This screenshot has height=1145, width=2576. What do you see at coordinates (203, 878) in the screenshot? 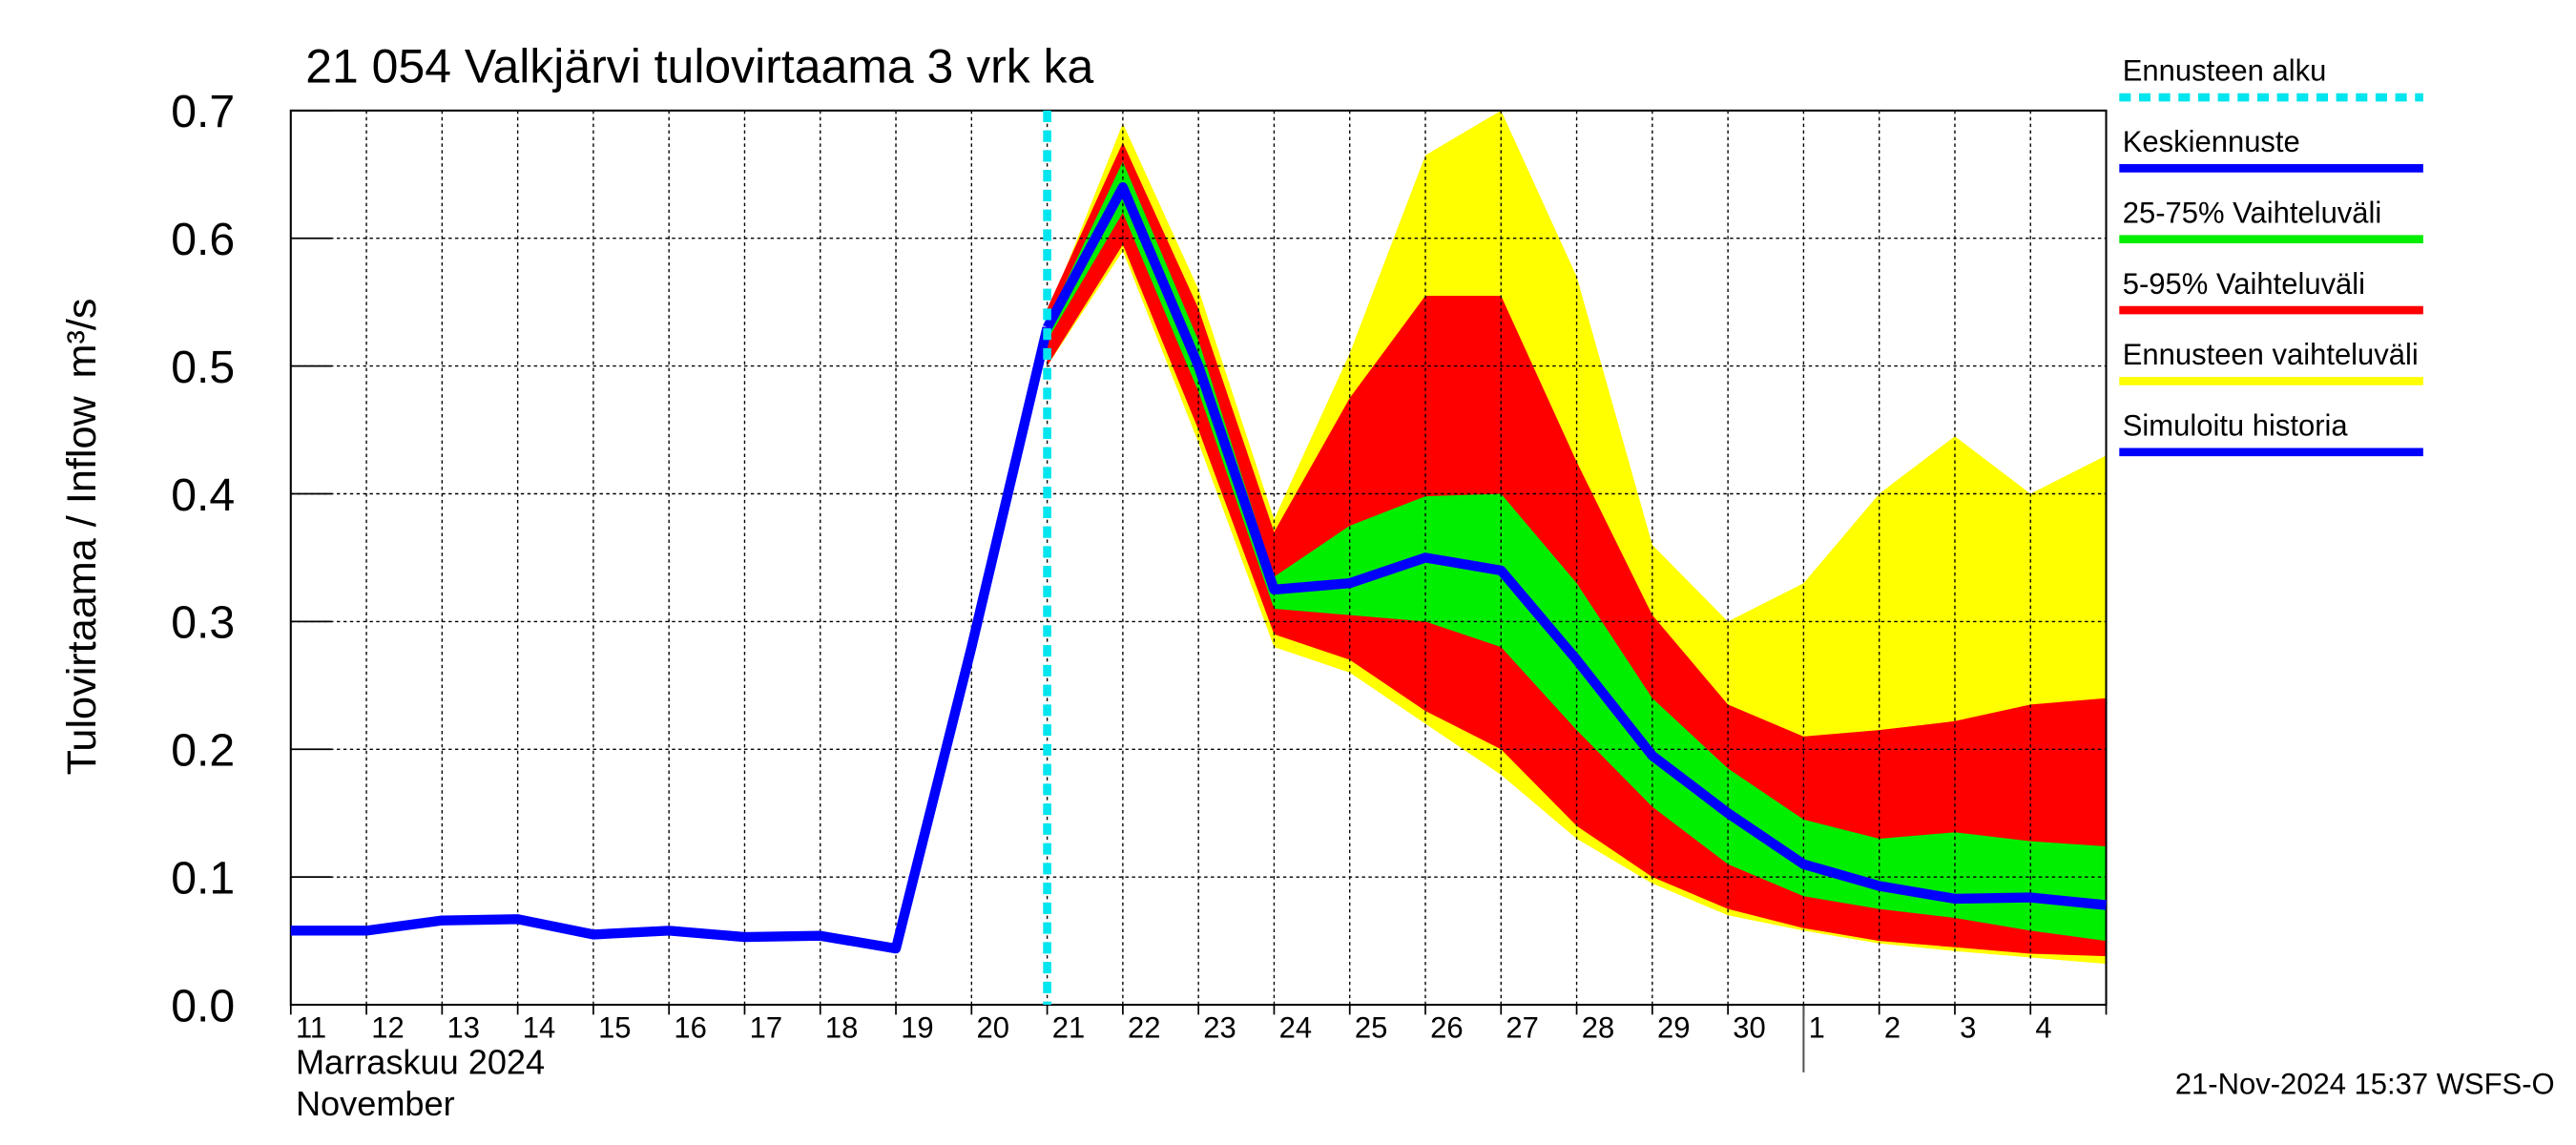
I see `y-tick-label: 0.1` at bounding box center [203, 878].